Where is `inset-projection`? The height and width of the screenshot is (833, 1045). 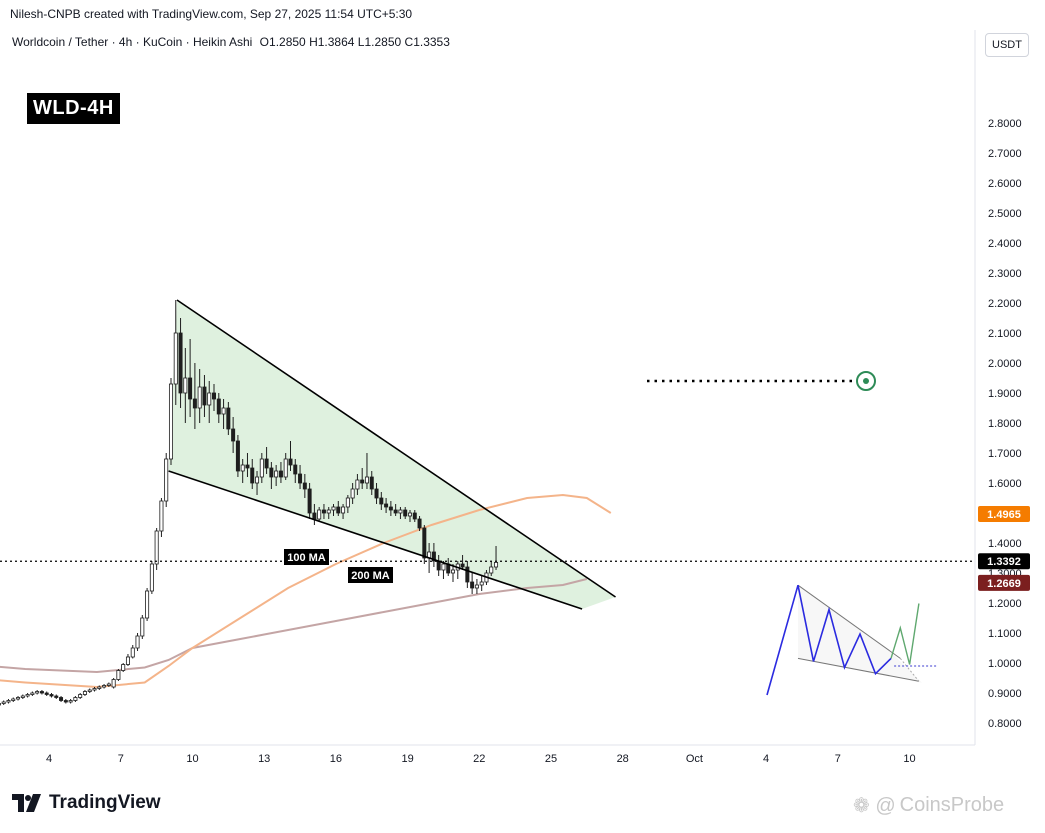 inset-projection is located at coordinates (909, 670).